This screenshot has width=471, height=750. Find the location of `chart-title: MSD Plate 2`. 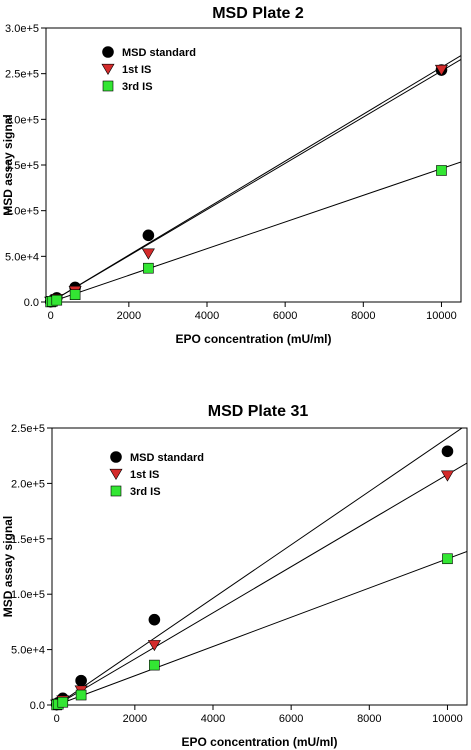

chart-title: MSD Plate 2 is located at coordinates (258, 13).